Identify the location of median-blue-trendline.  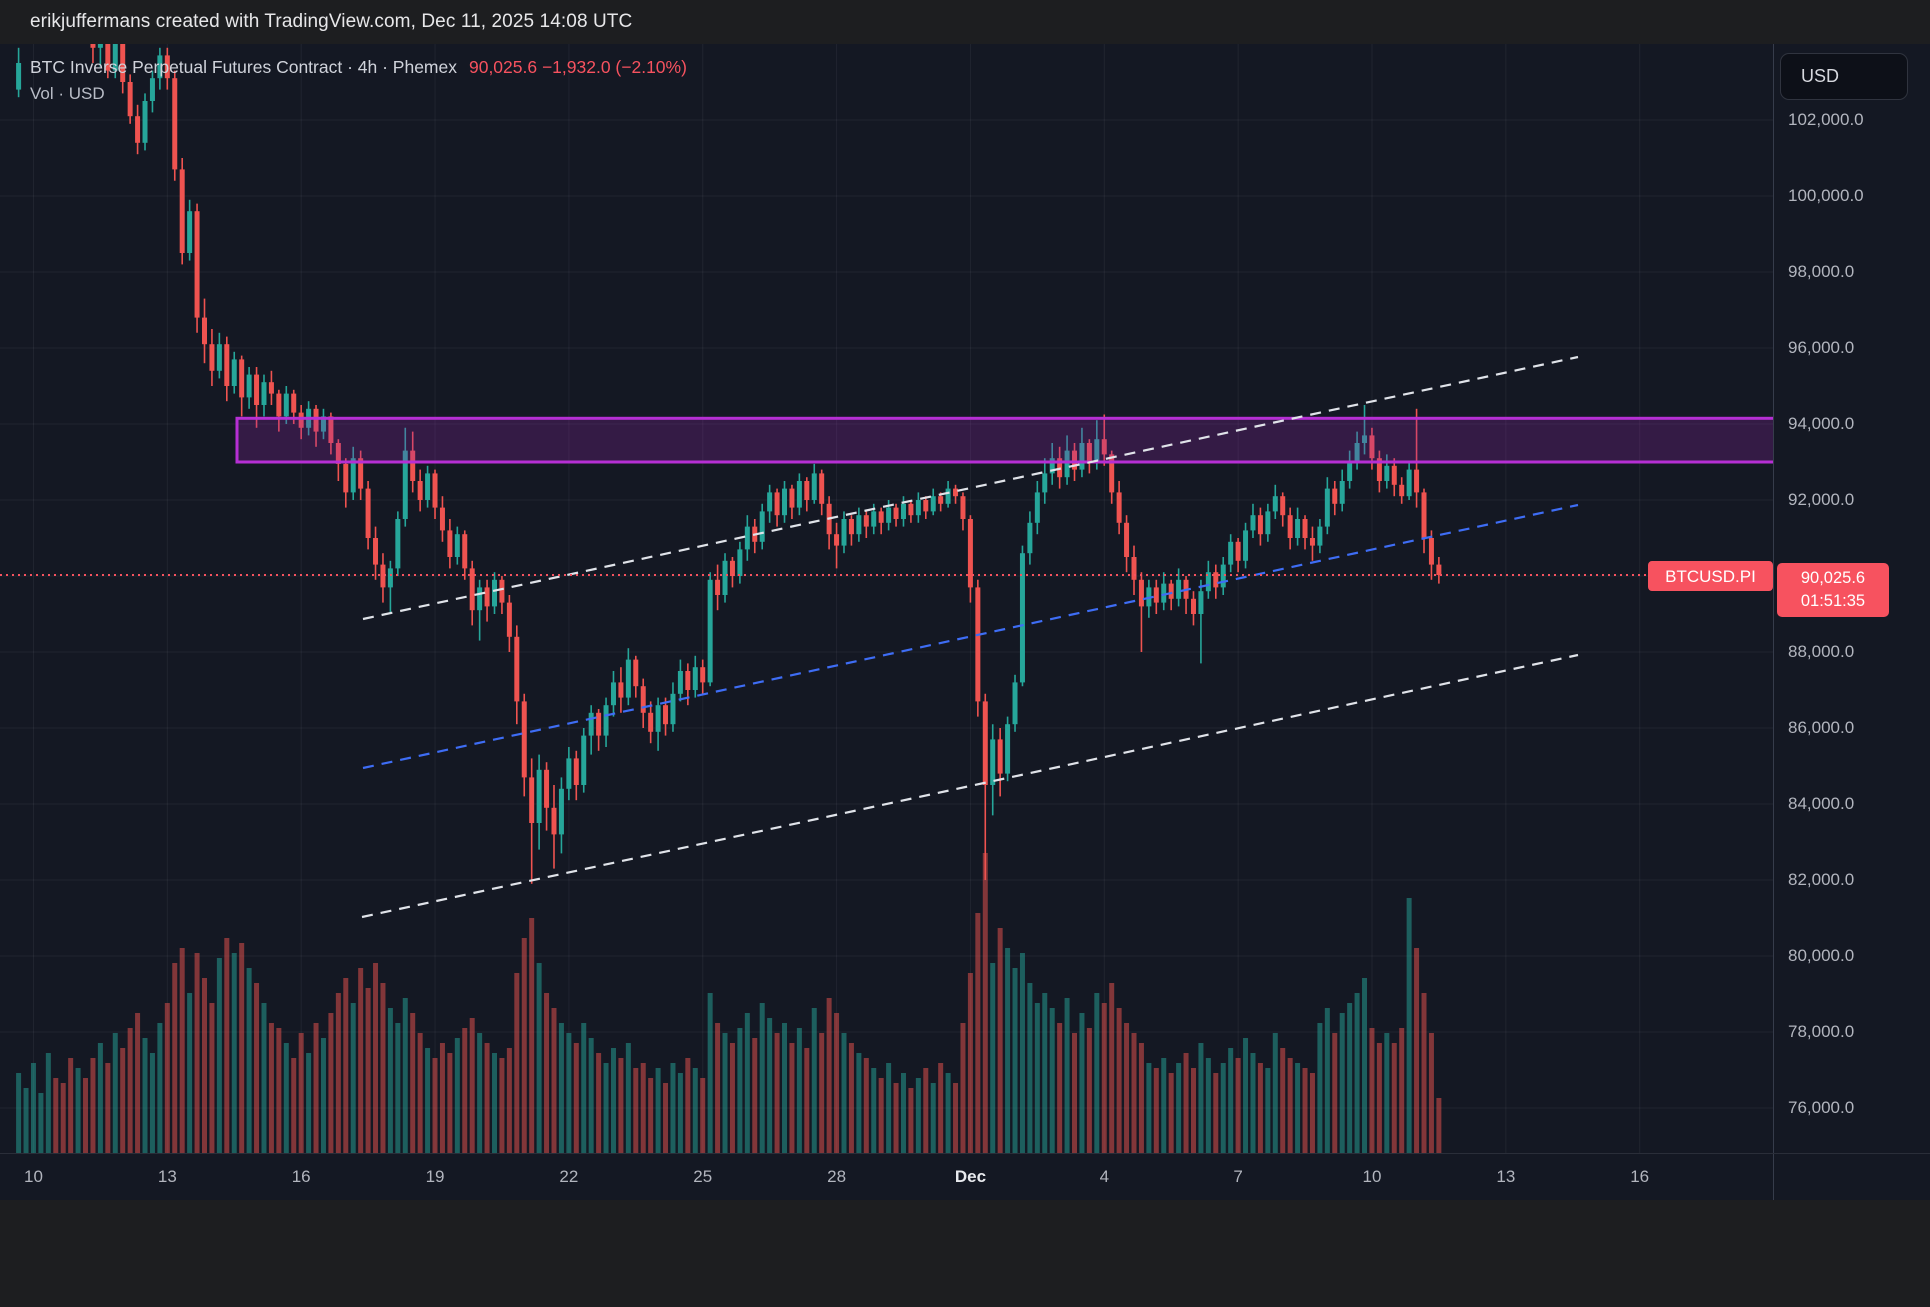
(970, 636).